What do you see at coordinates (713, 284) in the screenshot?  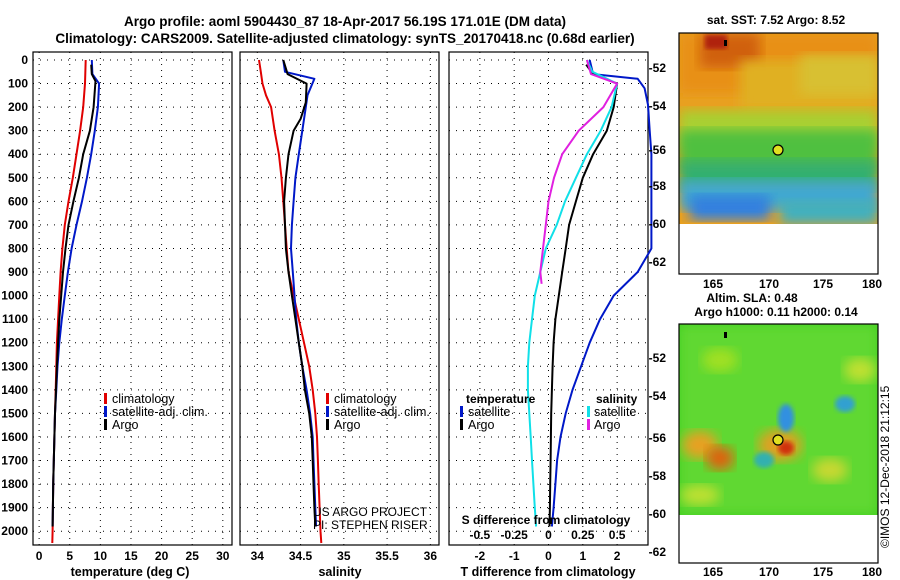 I see `sst-xtick: 165` at bounding box center [713, 284].